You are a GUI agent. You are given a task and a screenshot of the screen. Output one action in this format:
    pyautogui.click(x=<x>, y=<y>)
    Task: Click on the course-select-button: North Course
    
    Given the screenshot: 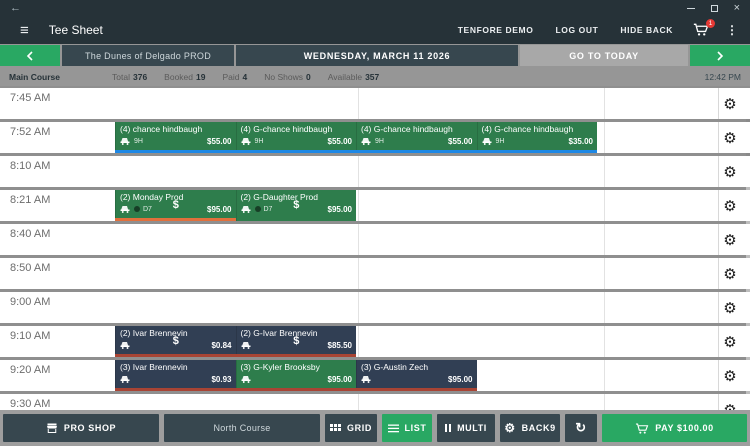 What is the action you would take?
    pyautogui.click(x=242, y=428)
    